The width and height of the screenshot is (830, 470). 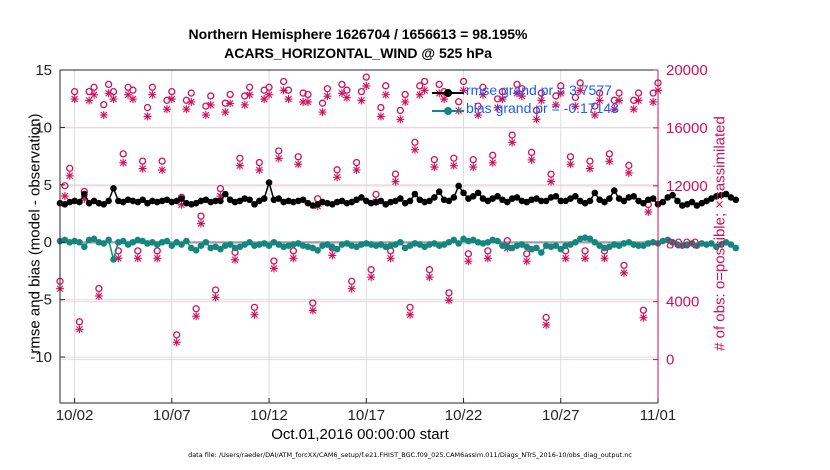 I want to click on x-tick-label: 10/22, so click(x=464, y=415).